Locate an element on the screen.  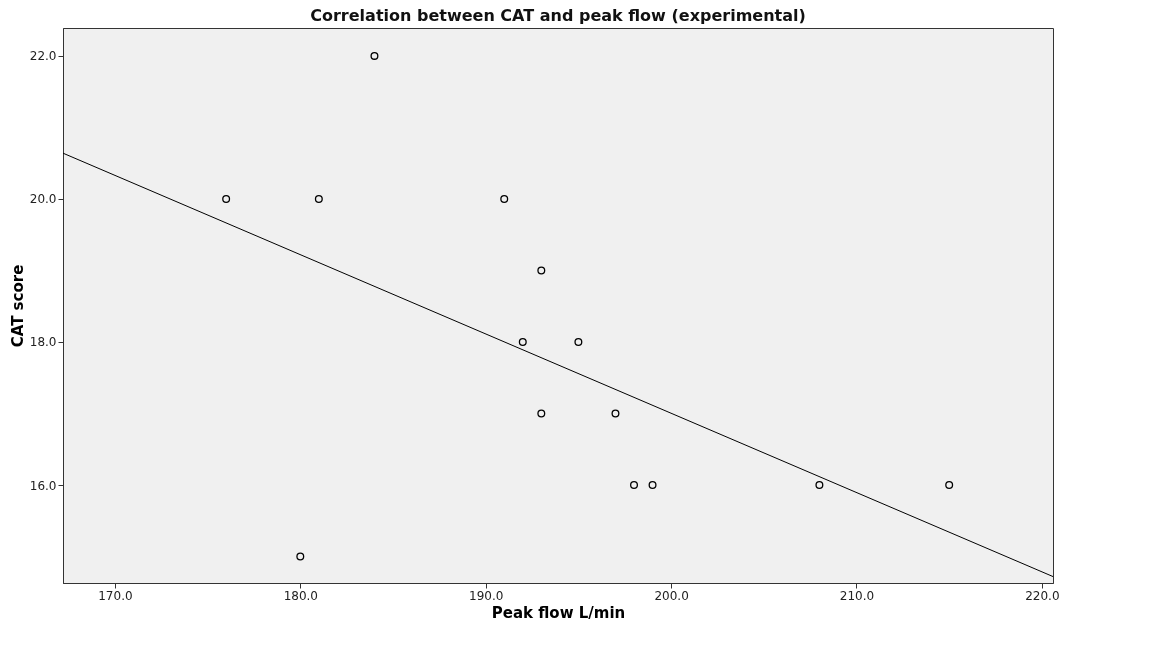
y-tick-label: 16.0 is located at coordinates (43, 485).